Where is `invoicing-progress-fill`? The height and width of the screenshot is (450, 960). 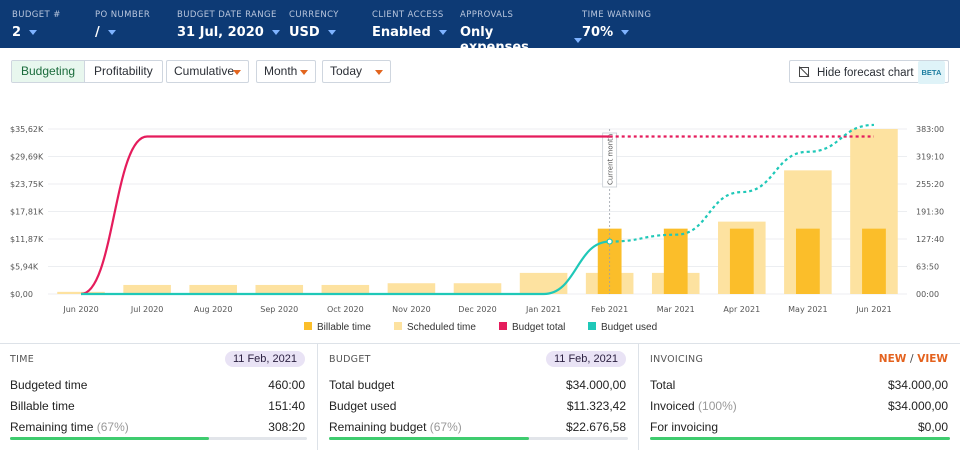
invoicing-progress-fill is located at coordinates (800, 438).